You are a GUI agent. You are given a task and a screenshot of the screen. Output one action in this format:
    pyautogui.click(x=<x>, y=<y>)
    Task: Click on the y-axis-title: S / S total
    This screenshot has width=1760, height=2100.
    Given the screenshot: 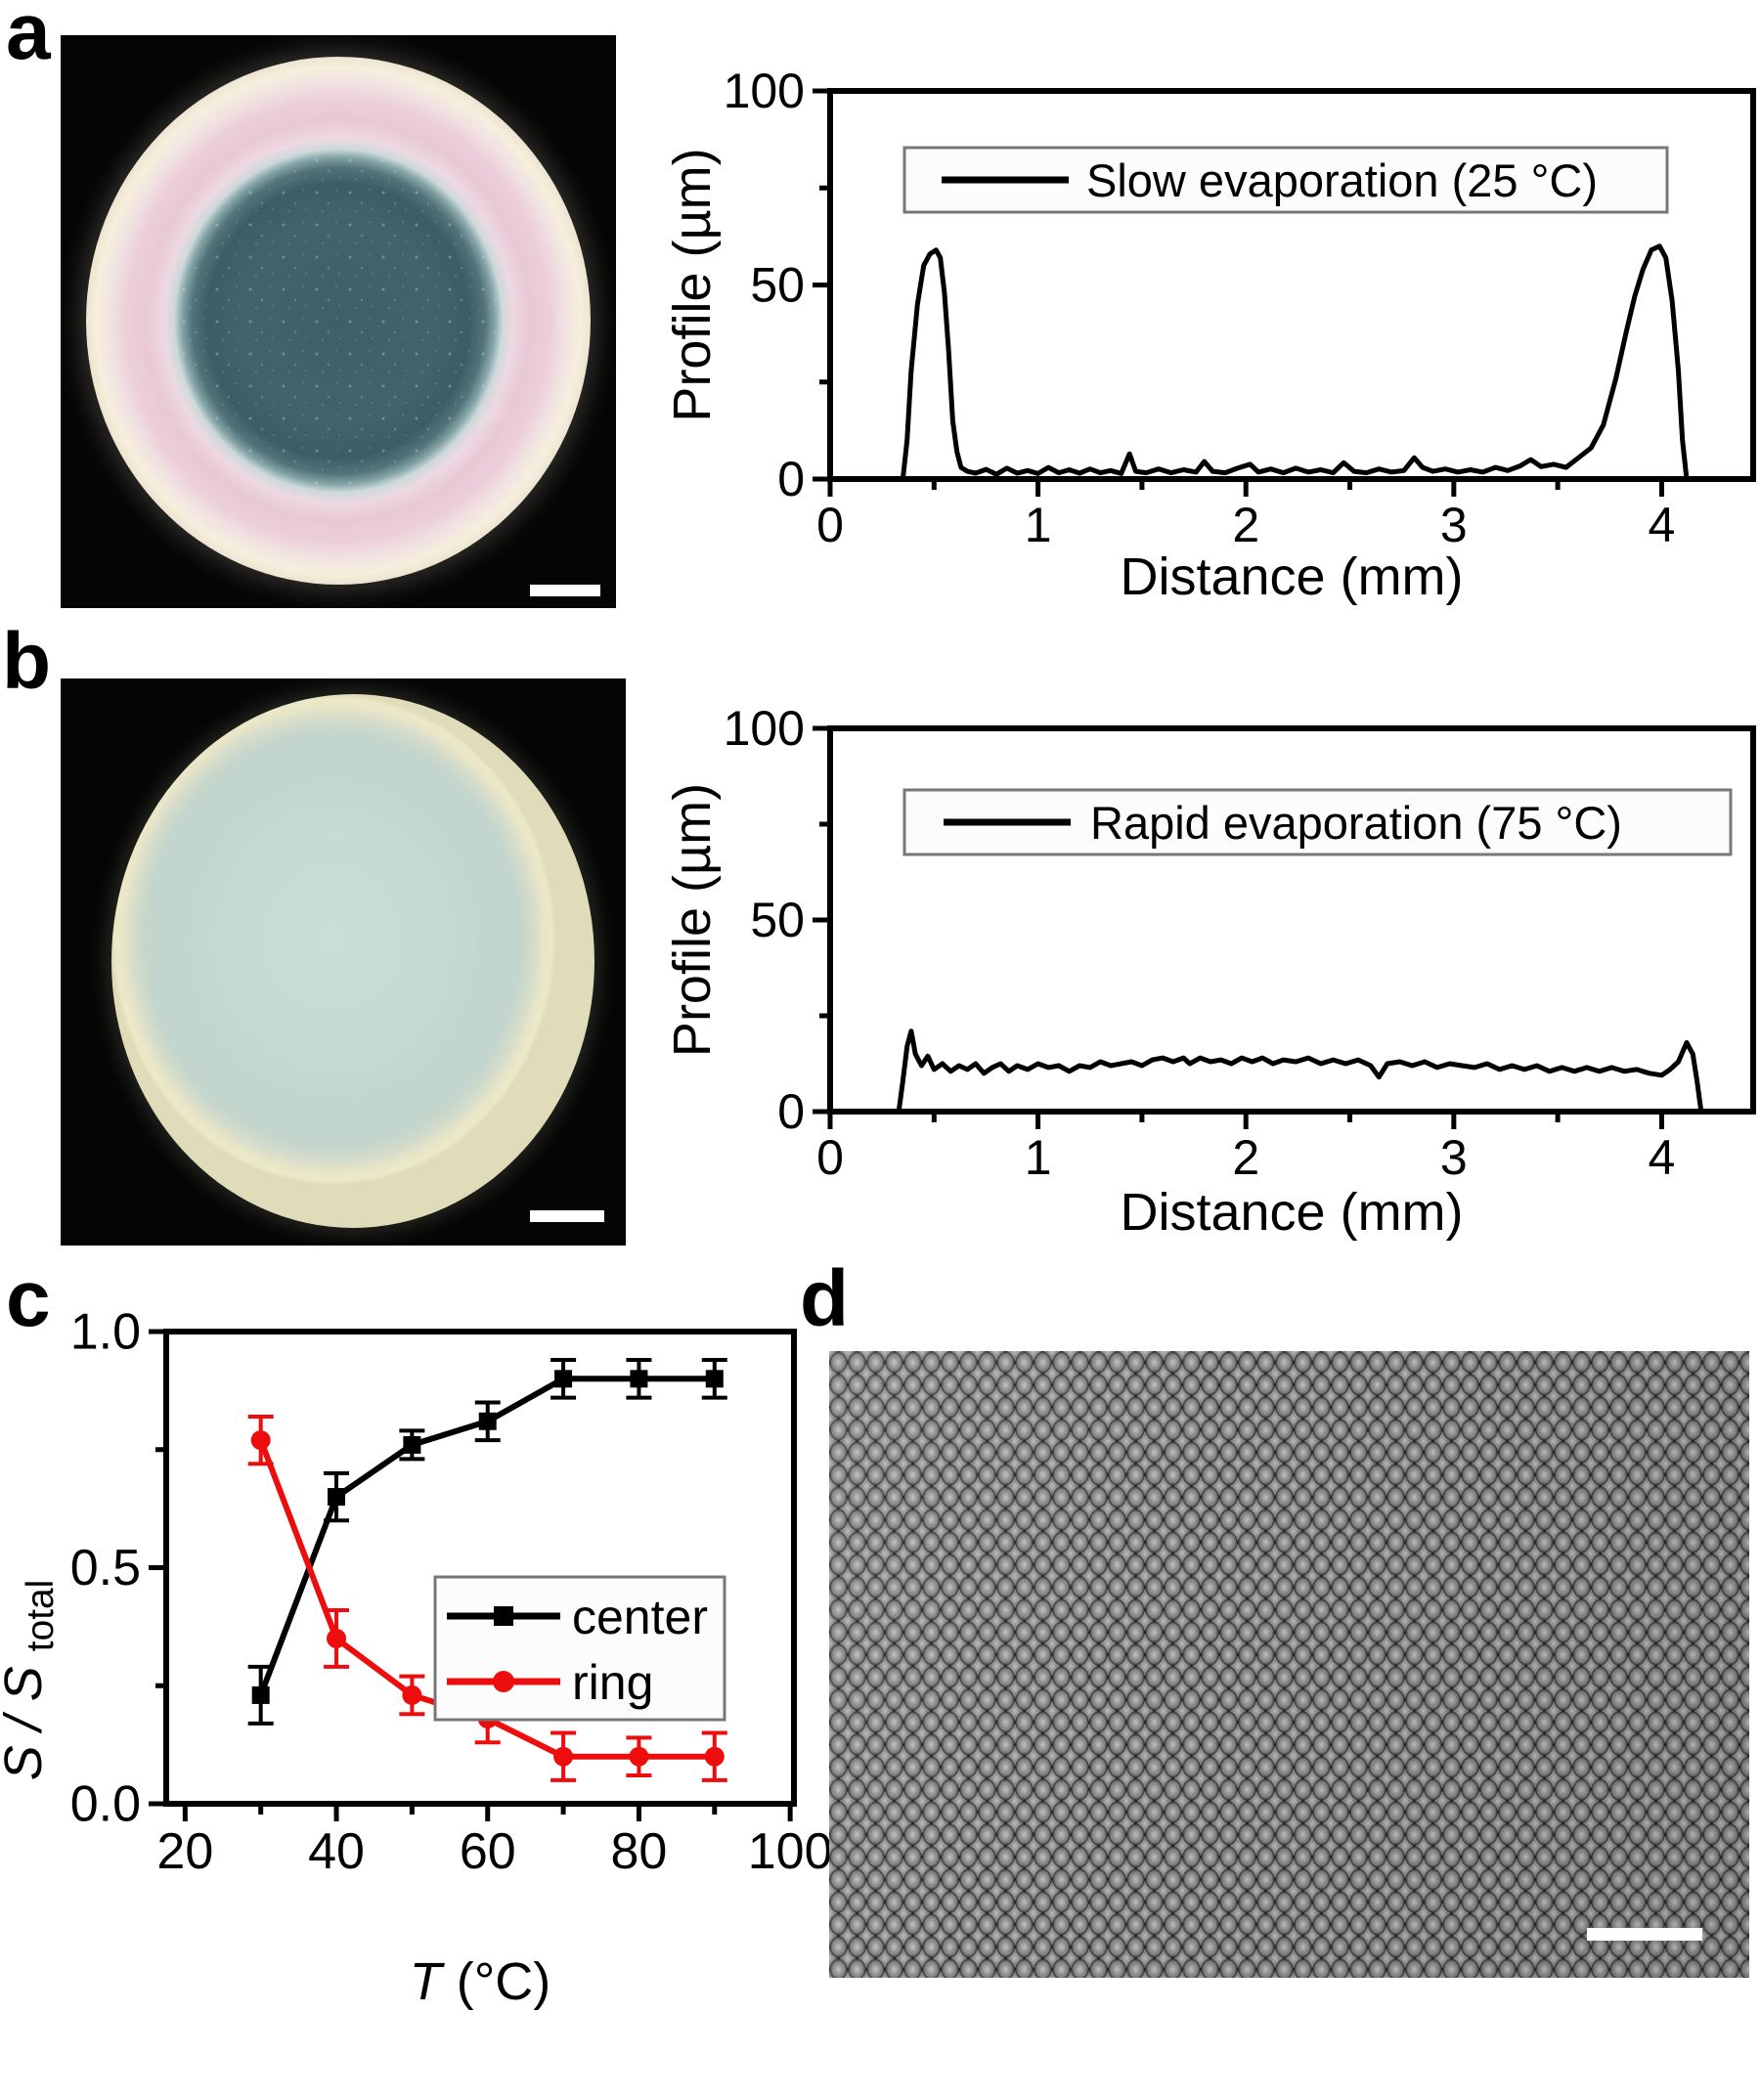 What is the action you would take?
    pyautogui.click(x=31, y=1680)
    